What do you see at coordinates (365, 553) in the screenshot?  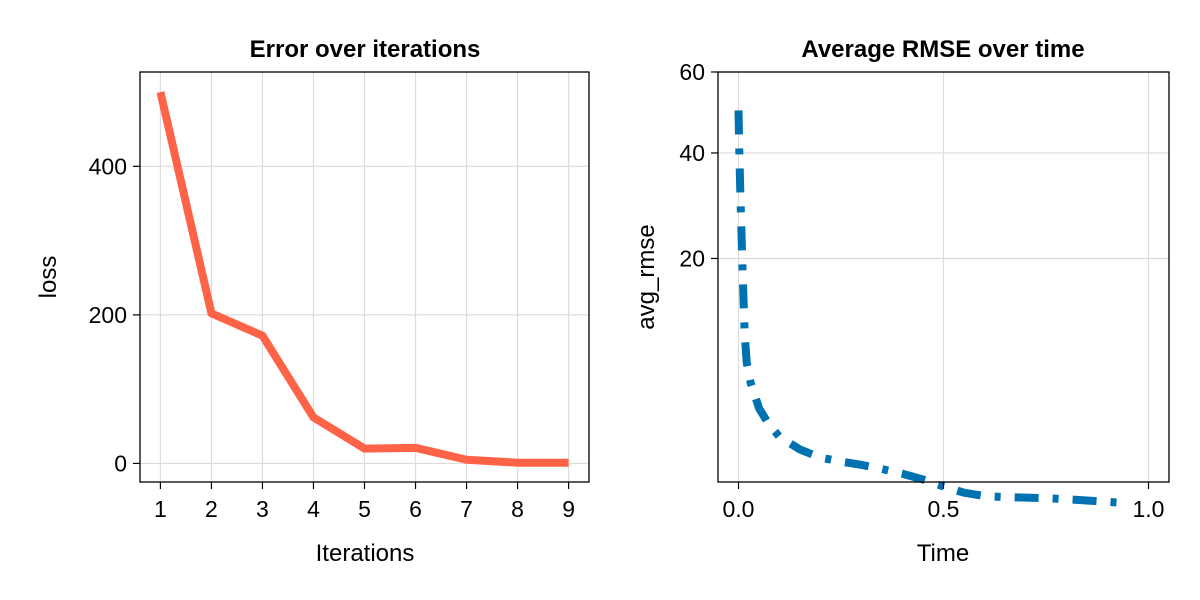 I see `loss-chart-xlabel: Iterations` at bounding box center [365, 553].